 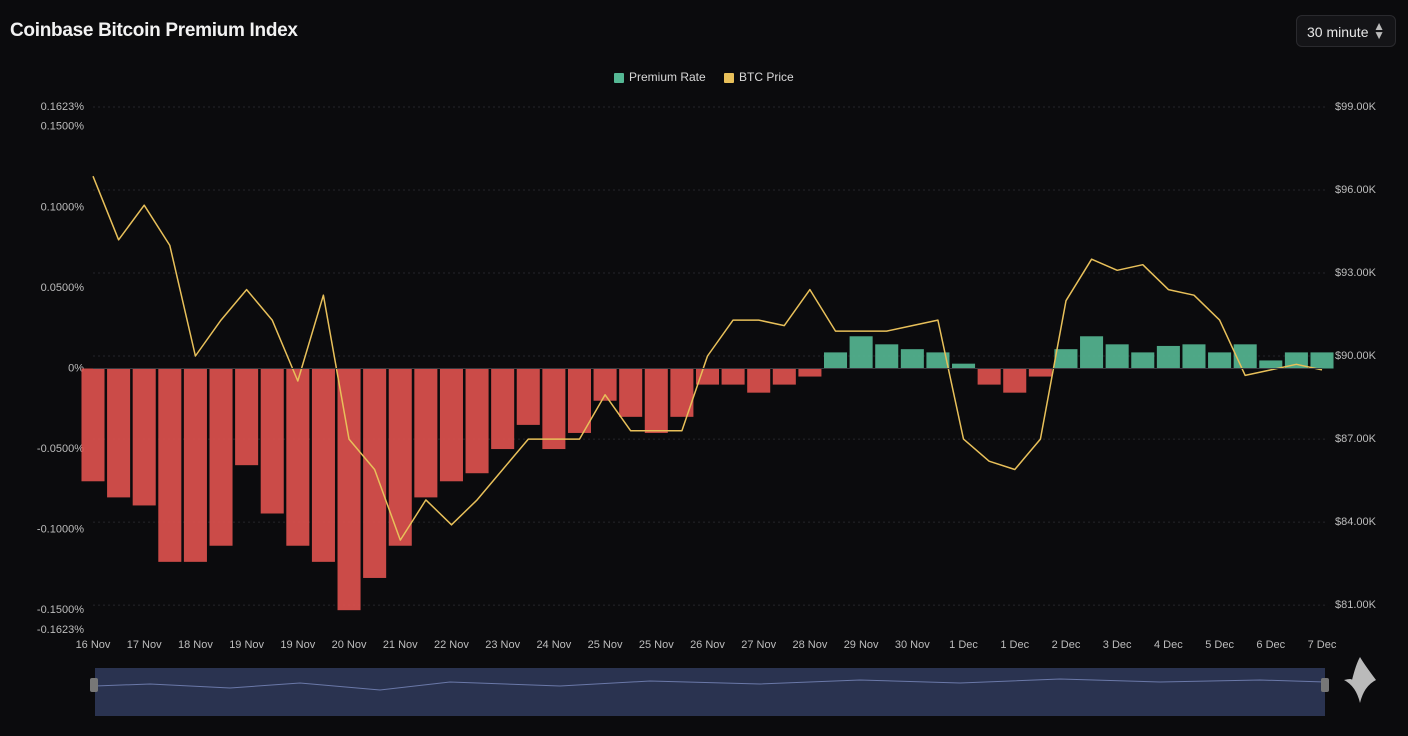 I want to click on x-tick-label: 20 Nov, so click(x=349, y=645).